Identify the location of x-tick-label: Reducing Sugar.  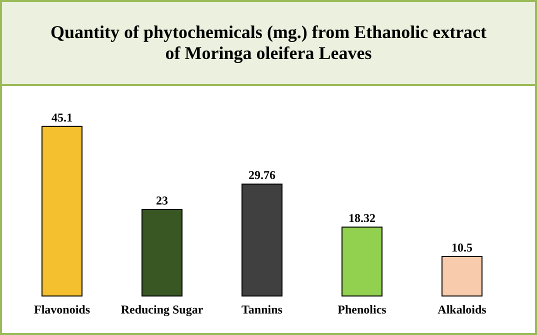
(162, 309).